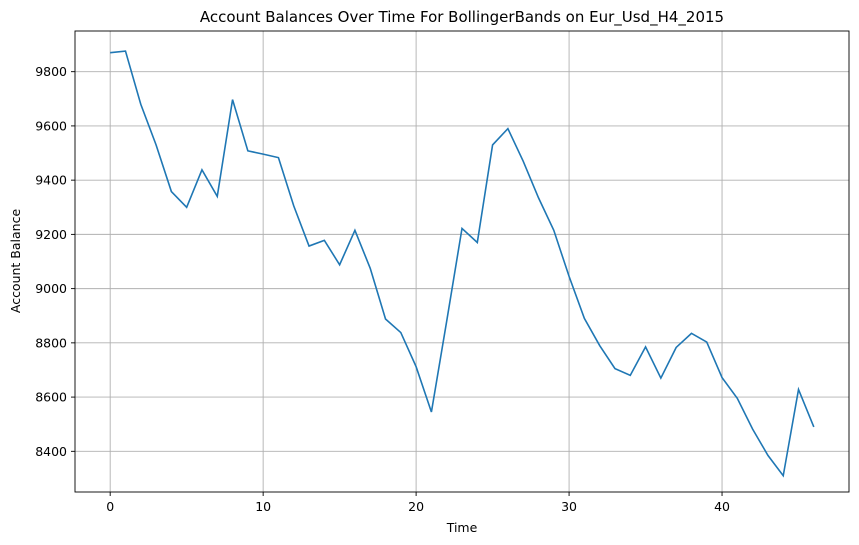  What do you see at coordinates (462, 527) in the screenshot?
I see `x-axis-label: Time` at bounding box center [462, 527].